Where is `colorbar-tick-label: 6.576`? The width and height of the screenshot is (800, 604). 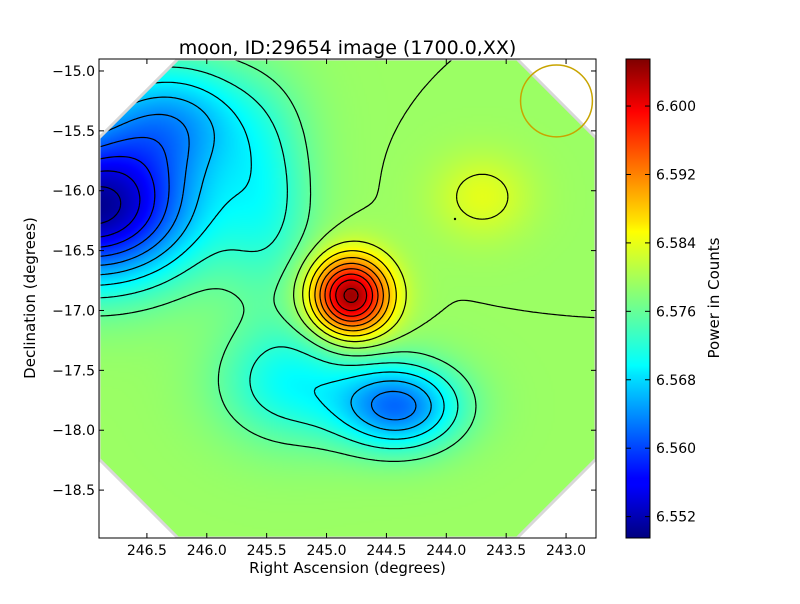
colorbar-tick-label: 6.576 is located at coordinates (676, 312).